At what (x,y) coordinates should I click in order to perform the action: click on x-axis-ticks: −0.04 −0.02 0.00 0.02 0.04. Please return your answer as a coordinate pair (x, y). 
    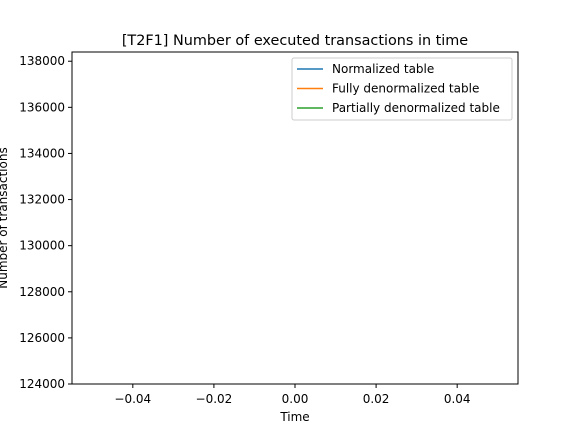
    Looking at the image, I should click on (292, 395).